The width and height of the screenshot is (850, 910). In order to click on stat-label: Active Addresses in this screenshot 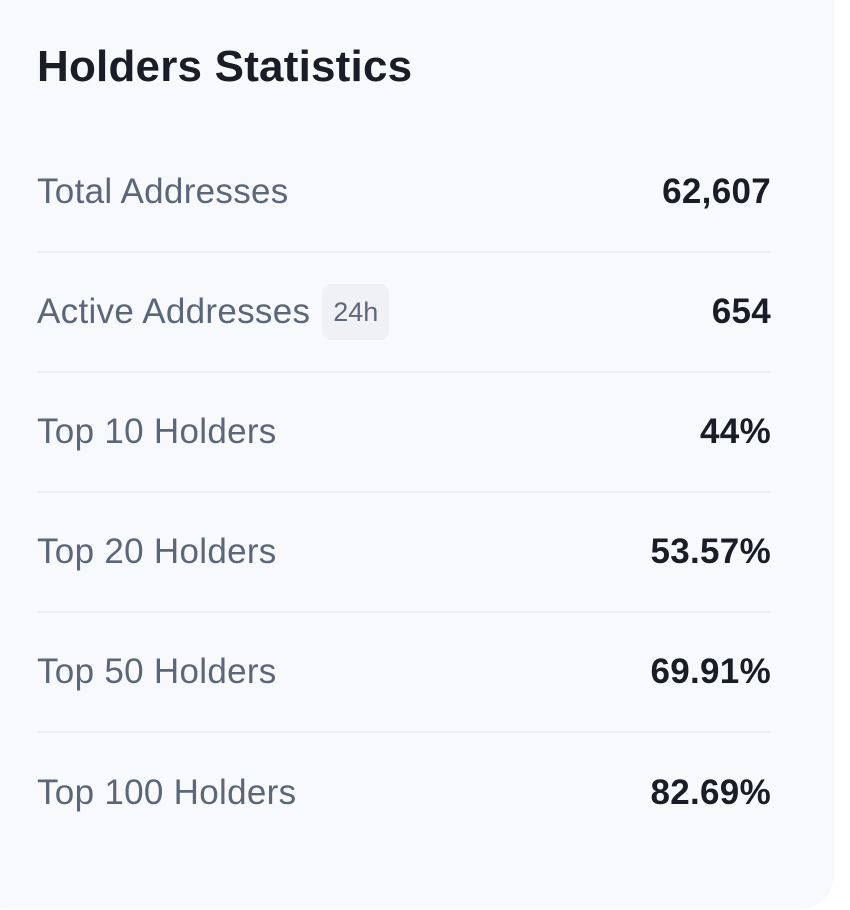, I will do `click(174, 311)`.